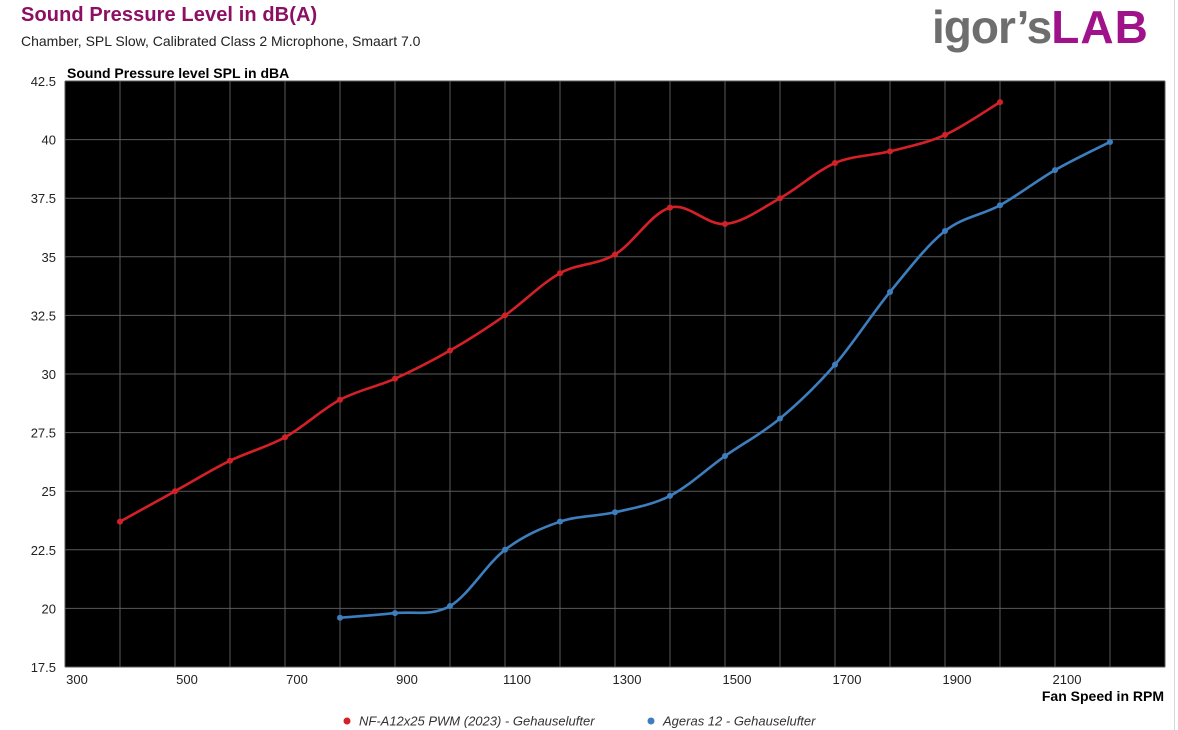 Image resolution: width=1178 pixels, height=730 pixels. What do you see at coordinates (957, 679) in the screenshot?
I see `x-tick-label: 1900` at bounding box center [957, 679].